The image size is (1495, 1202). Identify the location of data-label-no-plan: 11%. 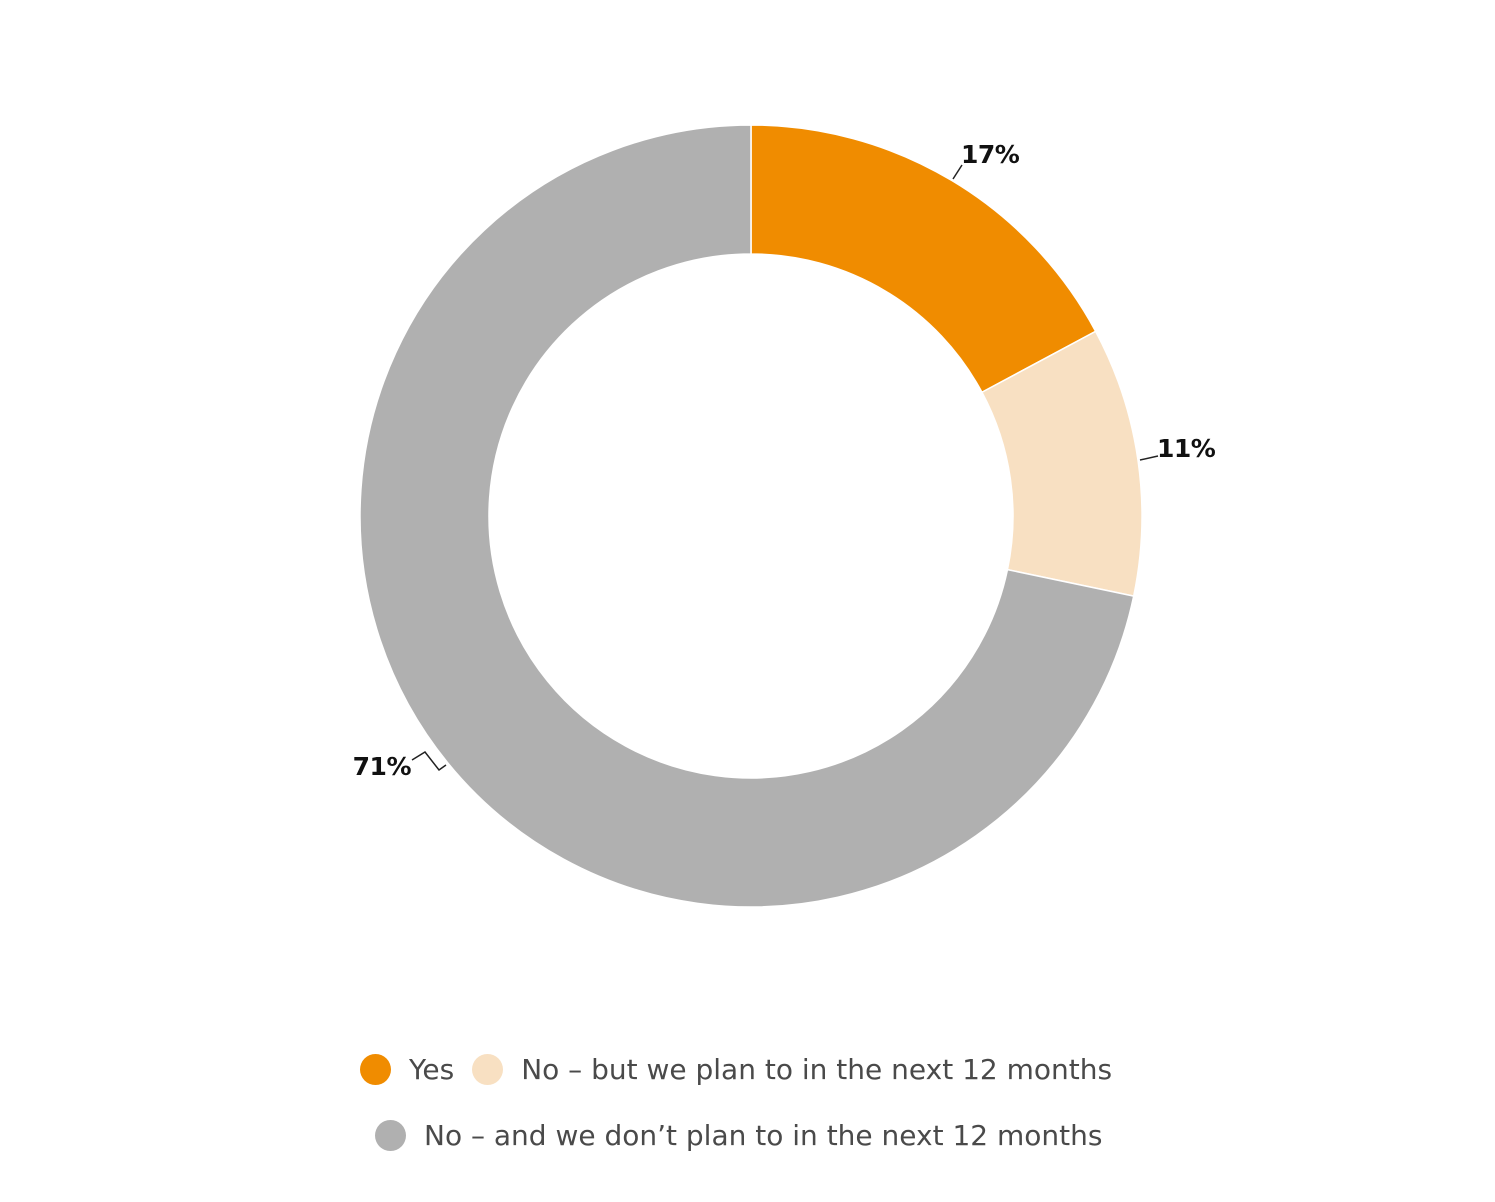
(1186, 448).